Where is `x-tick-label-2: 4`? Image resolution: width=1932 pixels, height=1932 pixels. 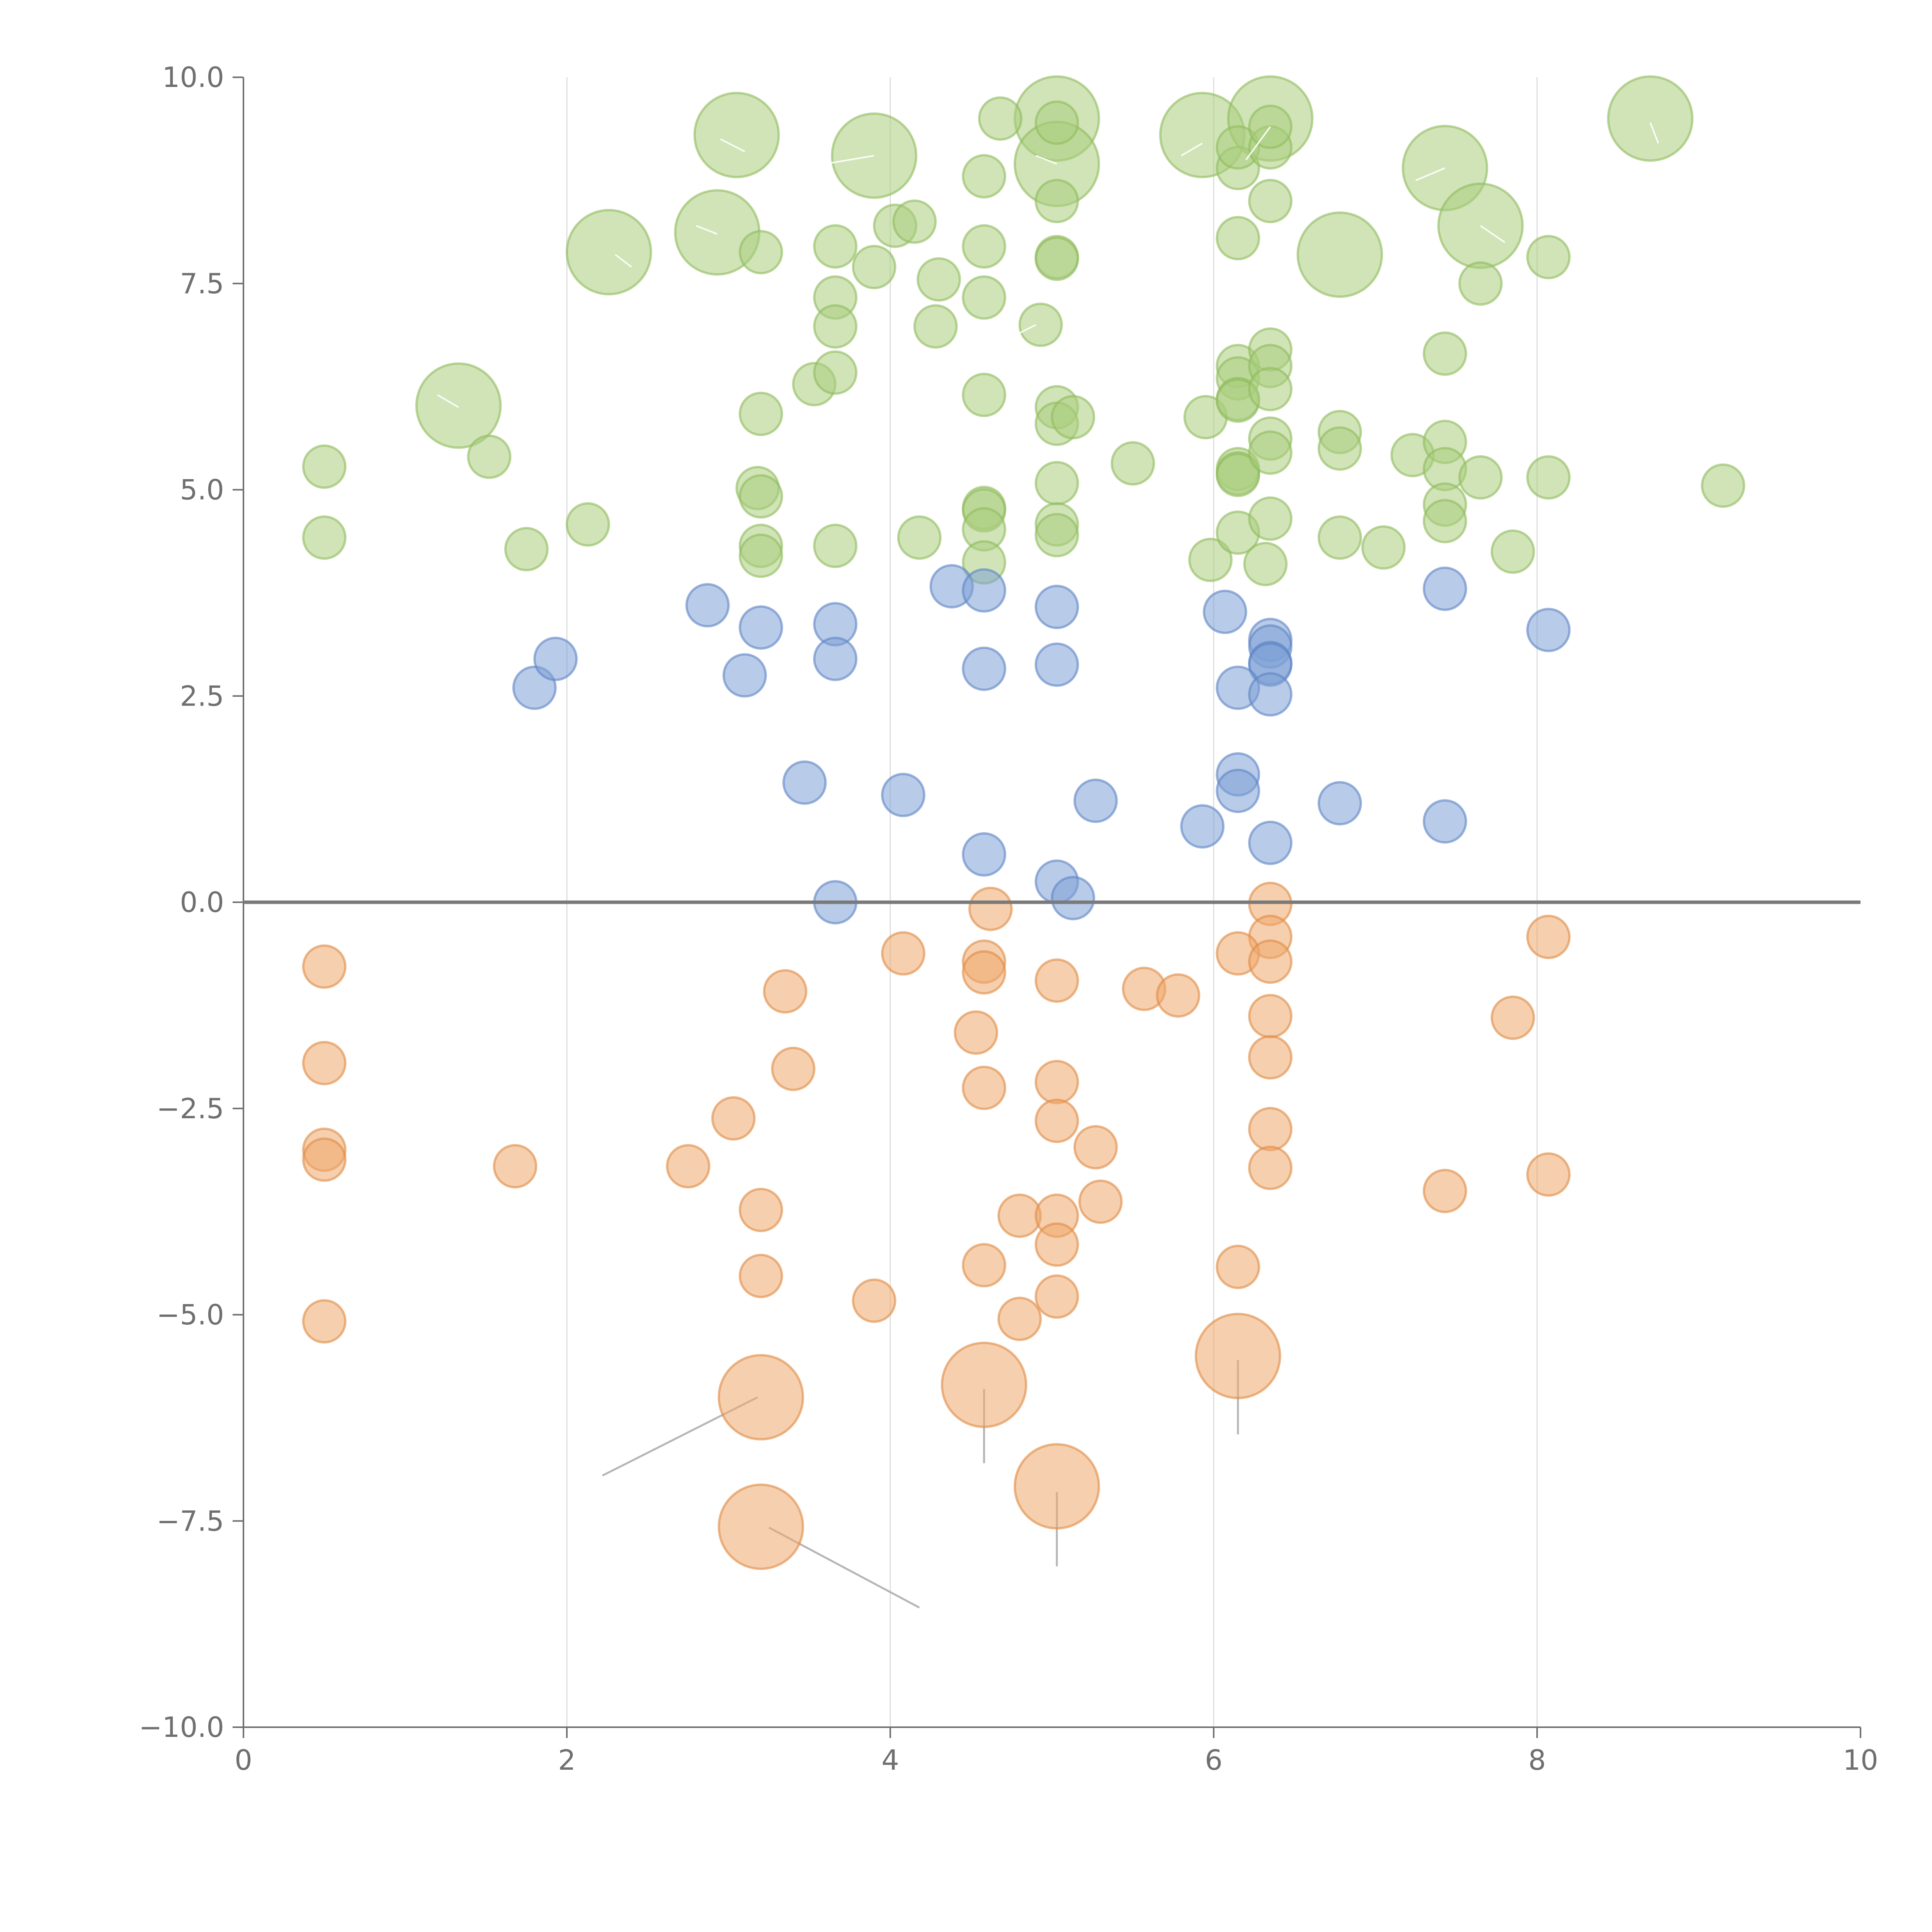 x-tick-label-2: 4 is located at coordinates (890, 1760).